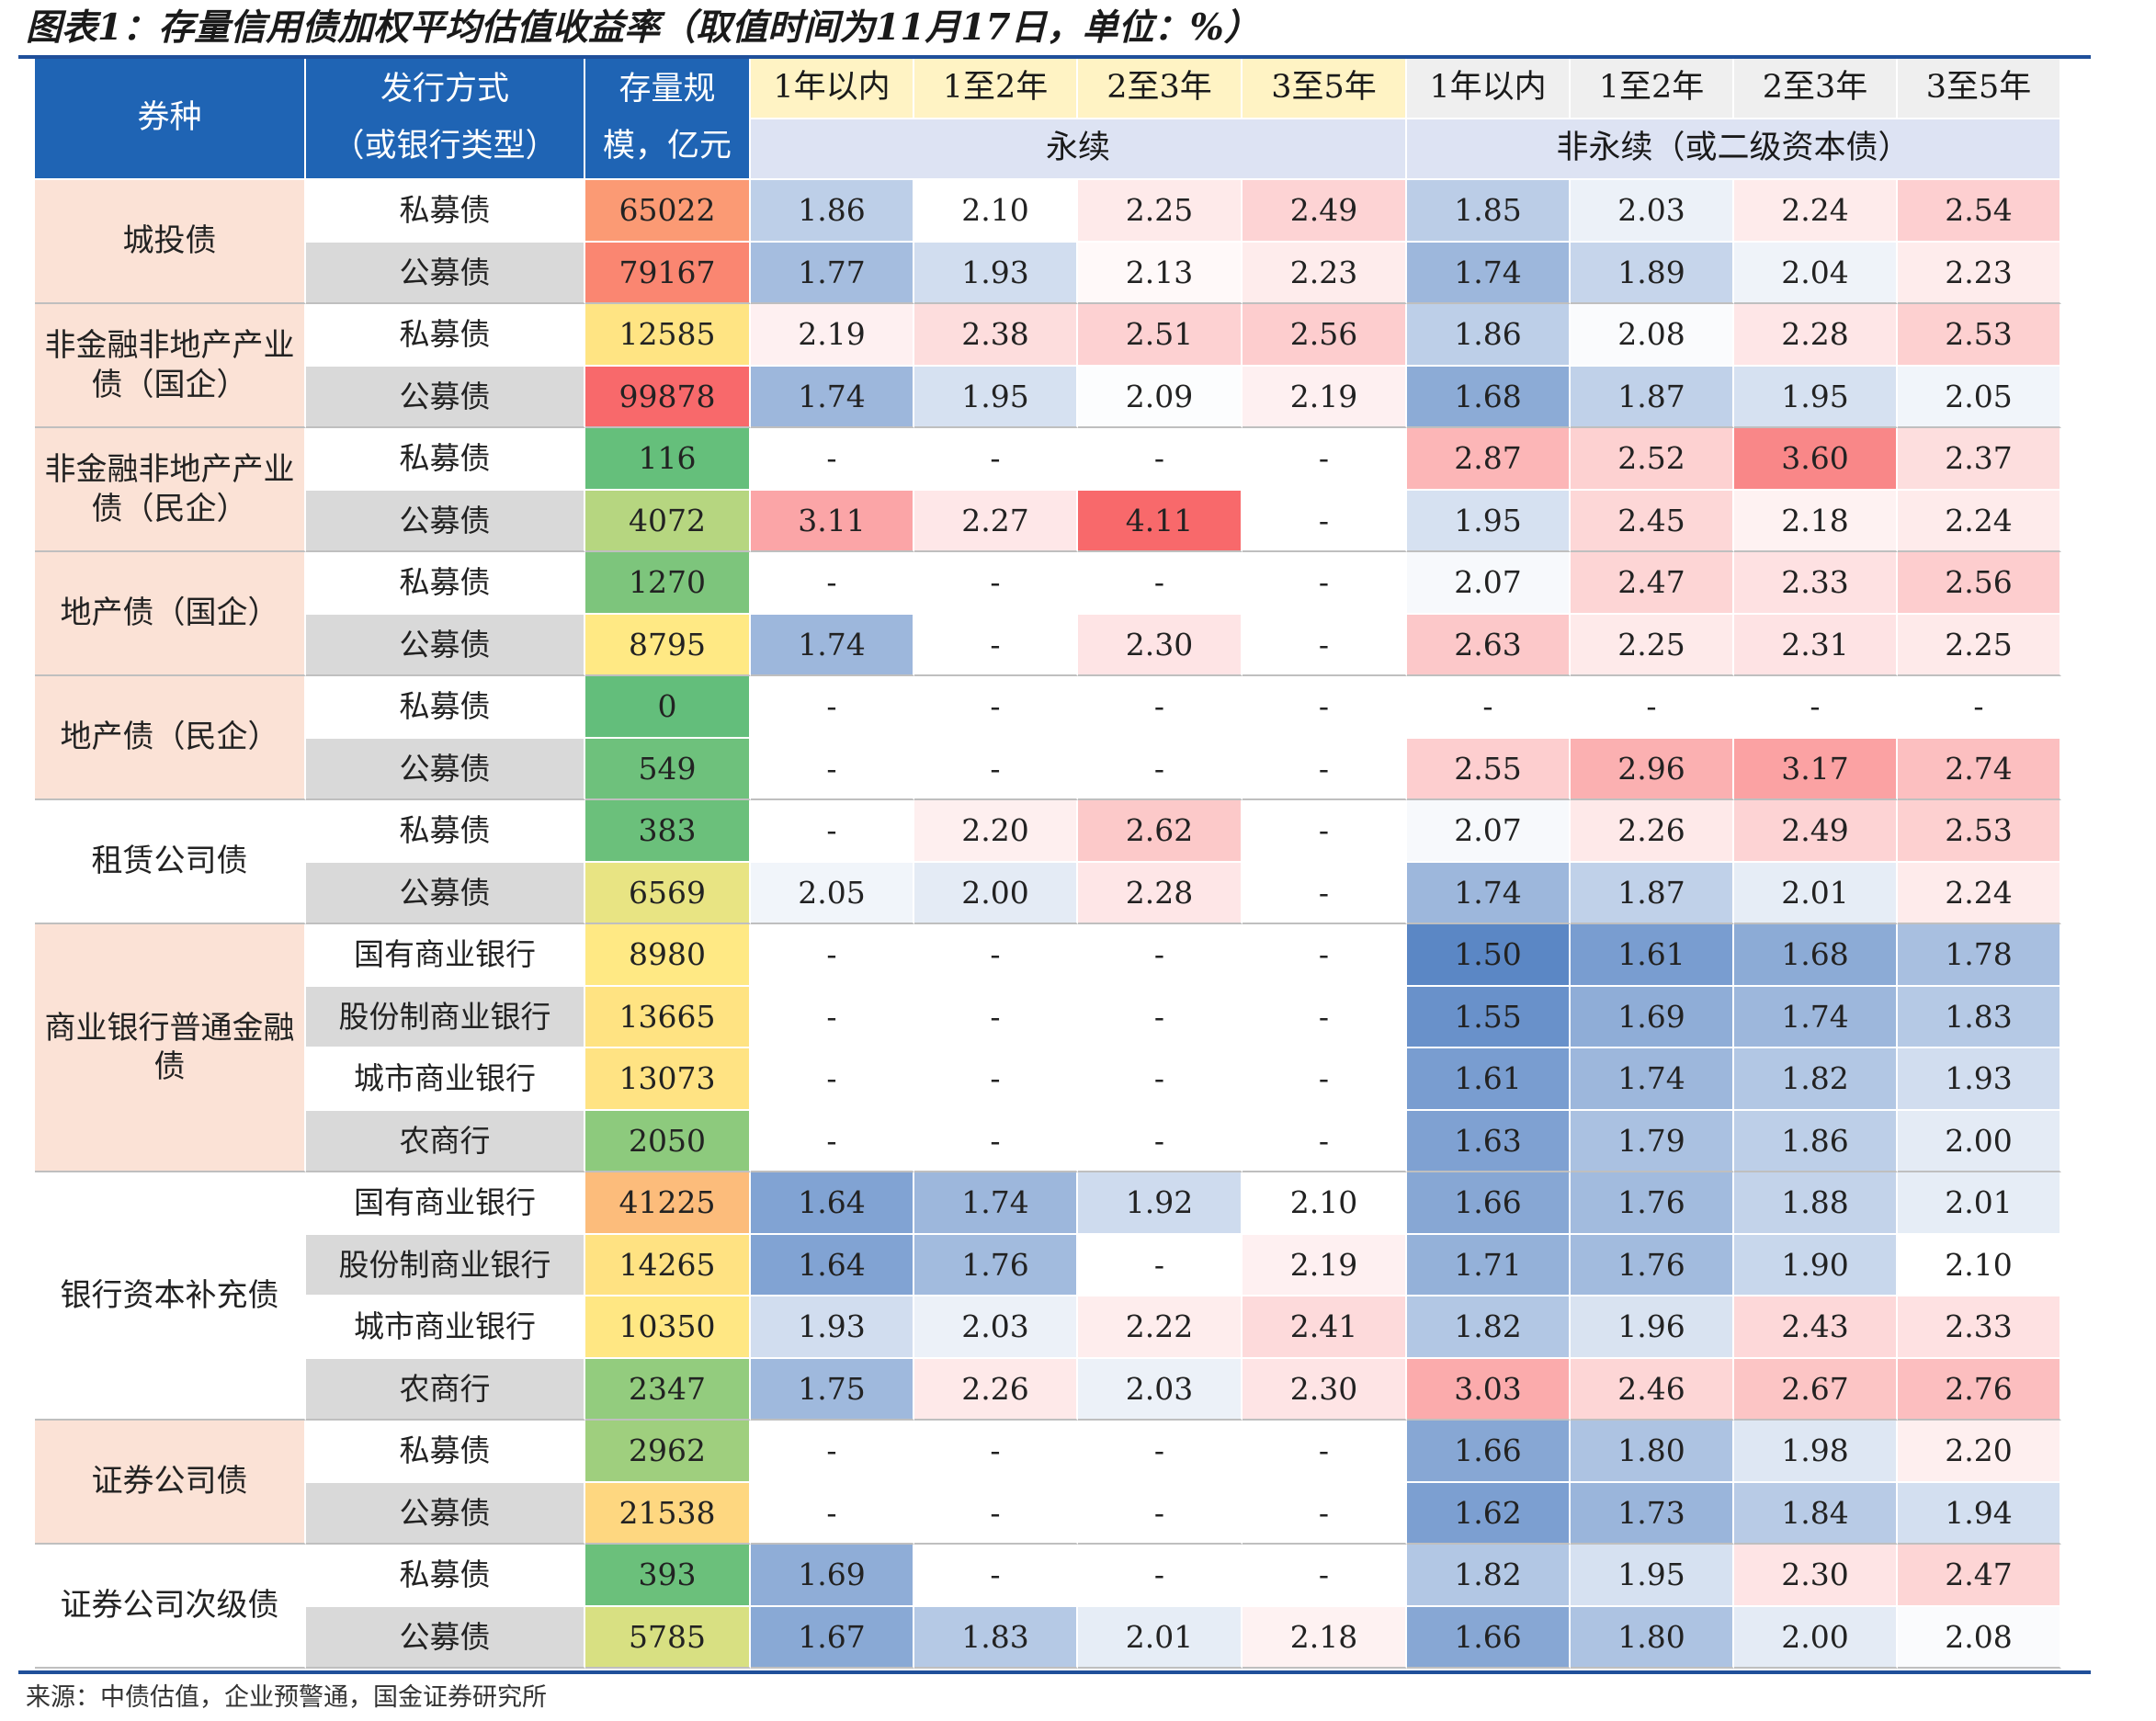 The height and width of the screenshot is (1721, 2156). I want to click on scale-cell: 79167, so click(668, 273).